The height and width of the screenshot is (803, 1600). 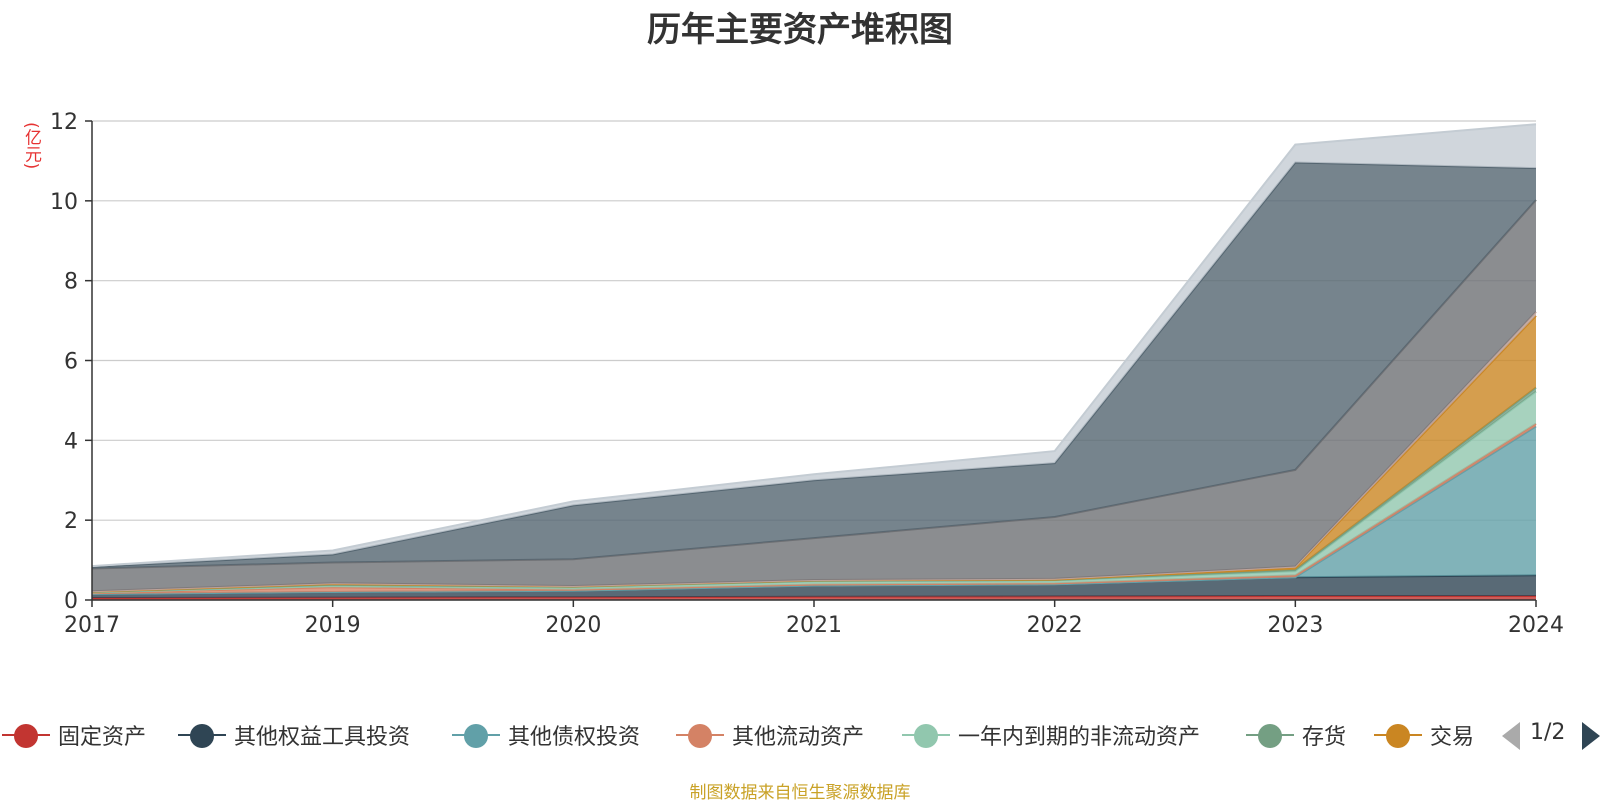 What do you see at coordinates (71, 282) in the screenshot?
I see `y-tick-label: 8` at bounding box center [71, 282].